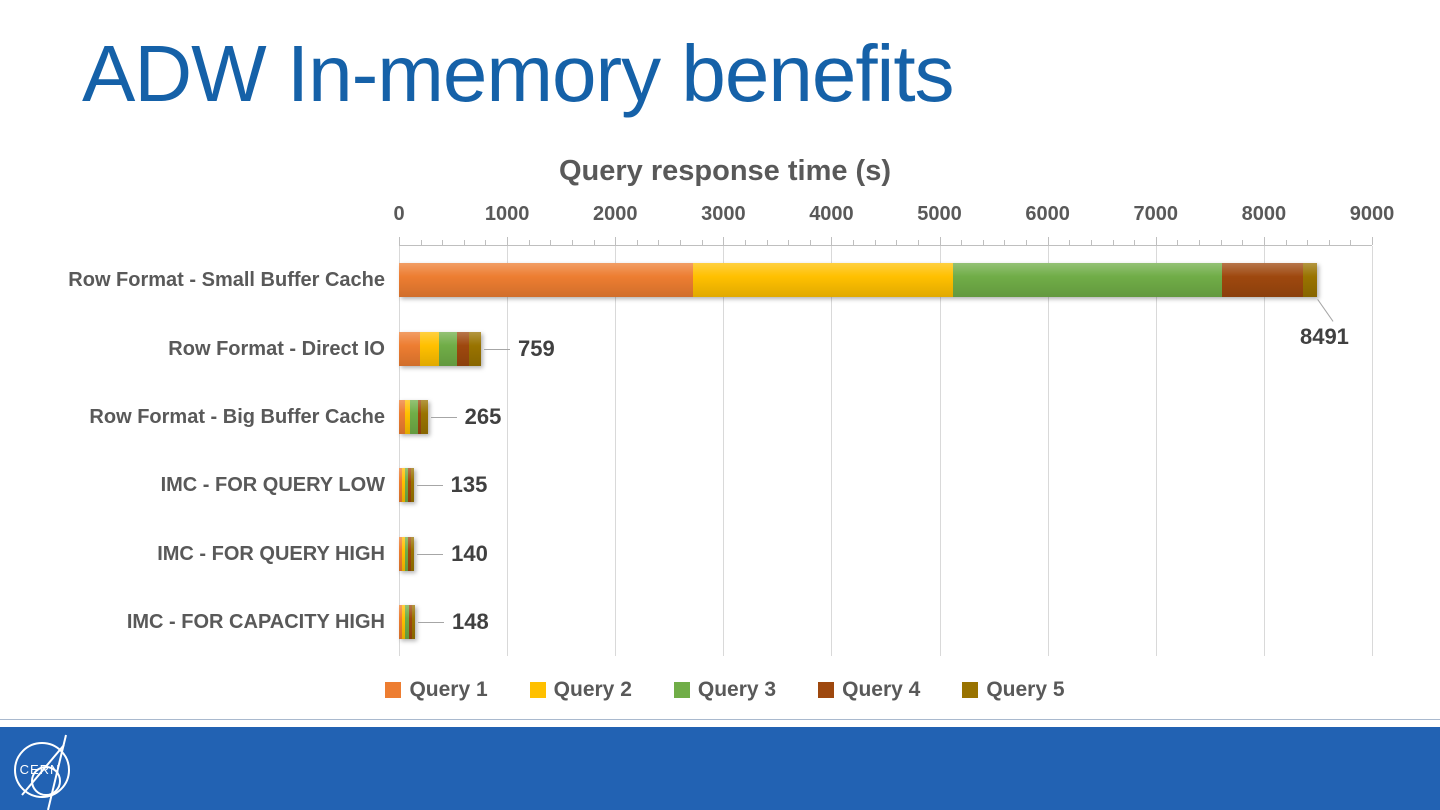  Describe the element at coordinates (831, 214) in the screenshot. I see `x-axis-tick-label: 4000` at that location.